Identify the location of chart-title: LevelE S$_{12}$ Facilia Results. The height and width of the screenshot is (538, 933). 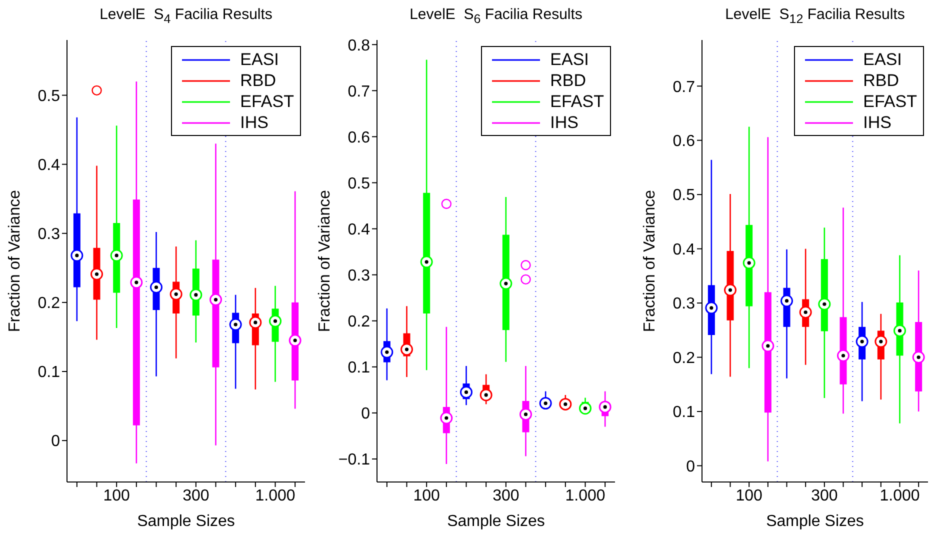
(815, 16).